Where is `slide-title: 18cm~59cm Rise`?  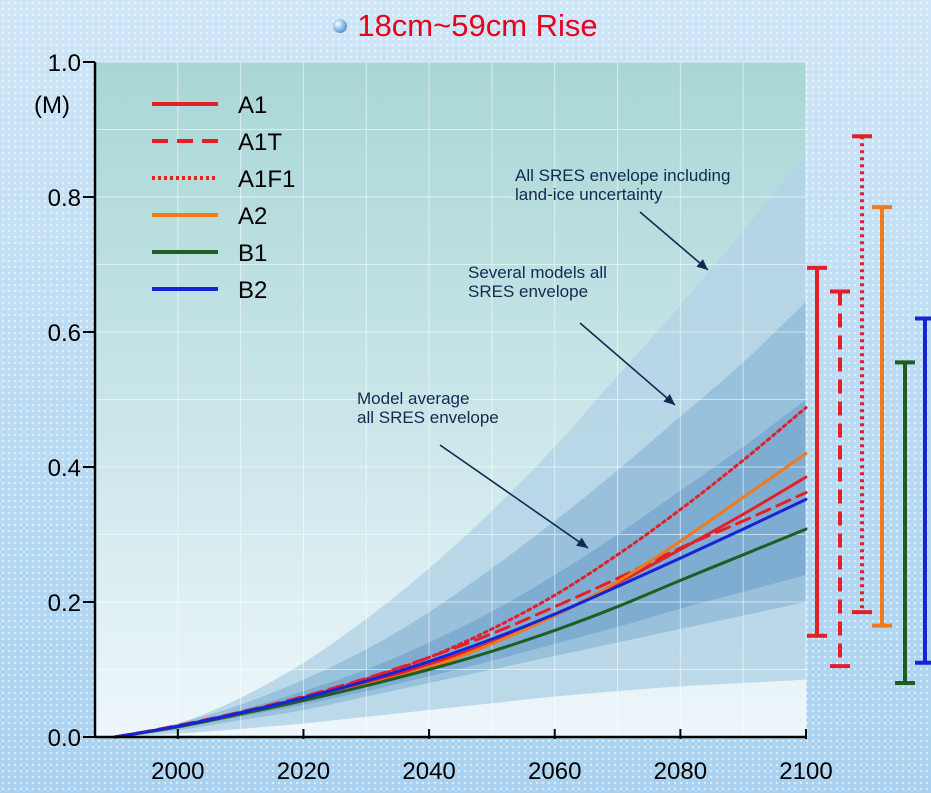 slide-title: 18cm~59cm Rise is located at coordinates (465, 26).